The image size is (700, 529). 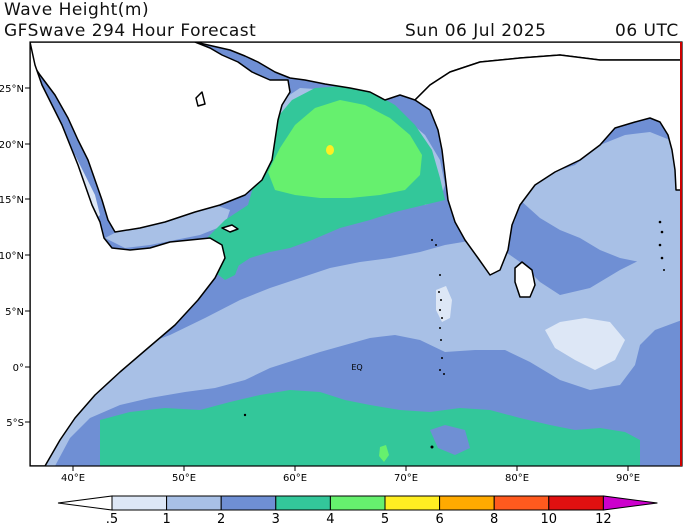 I want to click on lat-label-5s: 5°S, so click(x=15, y=423).